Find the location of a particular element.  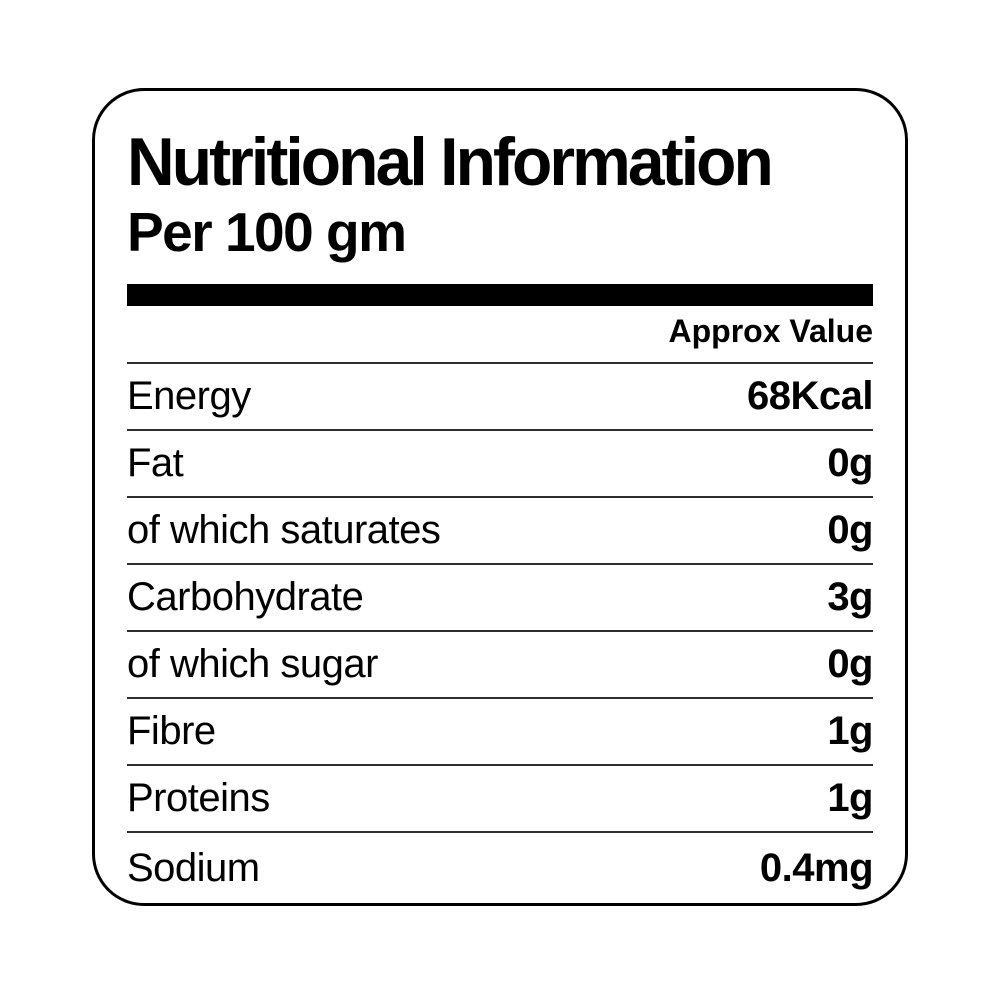

label-subtitle: Per 100 gm is located at coordinates (267, 232).